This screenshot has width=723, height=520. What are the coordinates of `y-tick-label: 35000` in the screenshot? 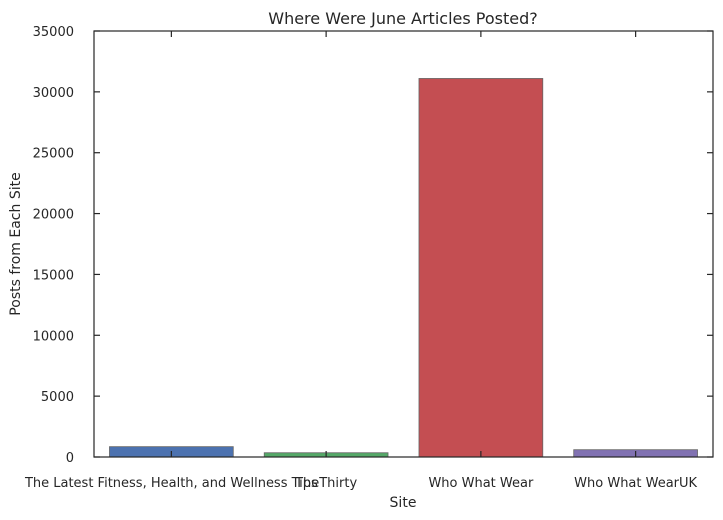 It's located at (53, 32).